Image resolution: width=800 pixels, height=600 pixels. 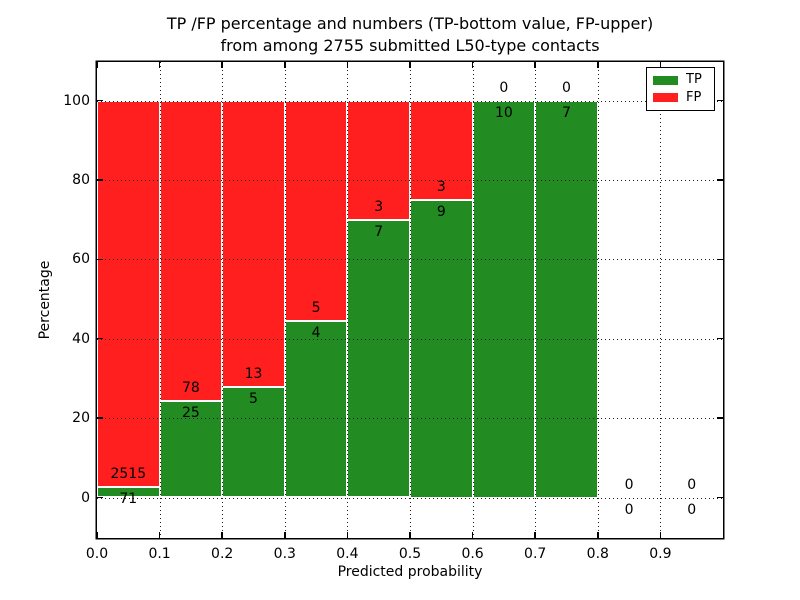 I want to click on x-tick-label-0.5: 0.5, so click(x=410, y=554).